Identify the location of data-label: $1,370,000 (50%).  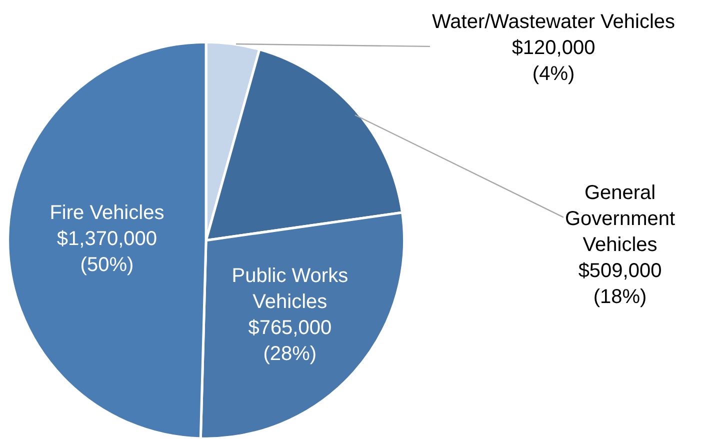
(107, 252).